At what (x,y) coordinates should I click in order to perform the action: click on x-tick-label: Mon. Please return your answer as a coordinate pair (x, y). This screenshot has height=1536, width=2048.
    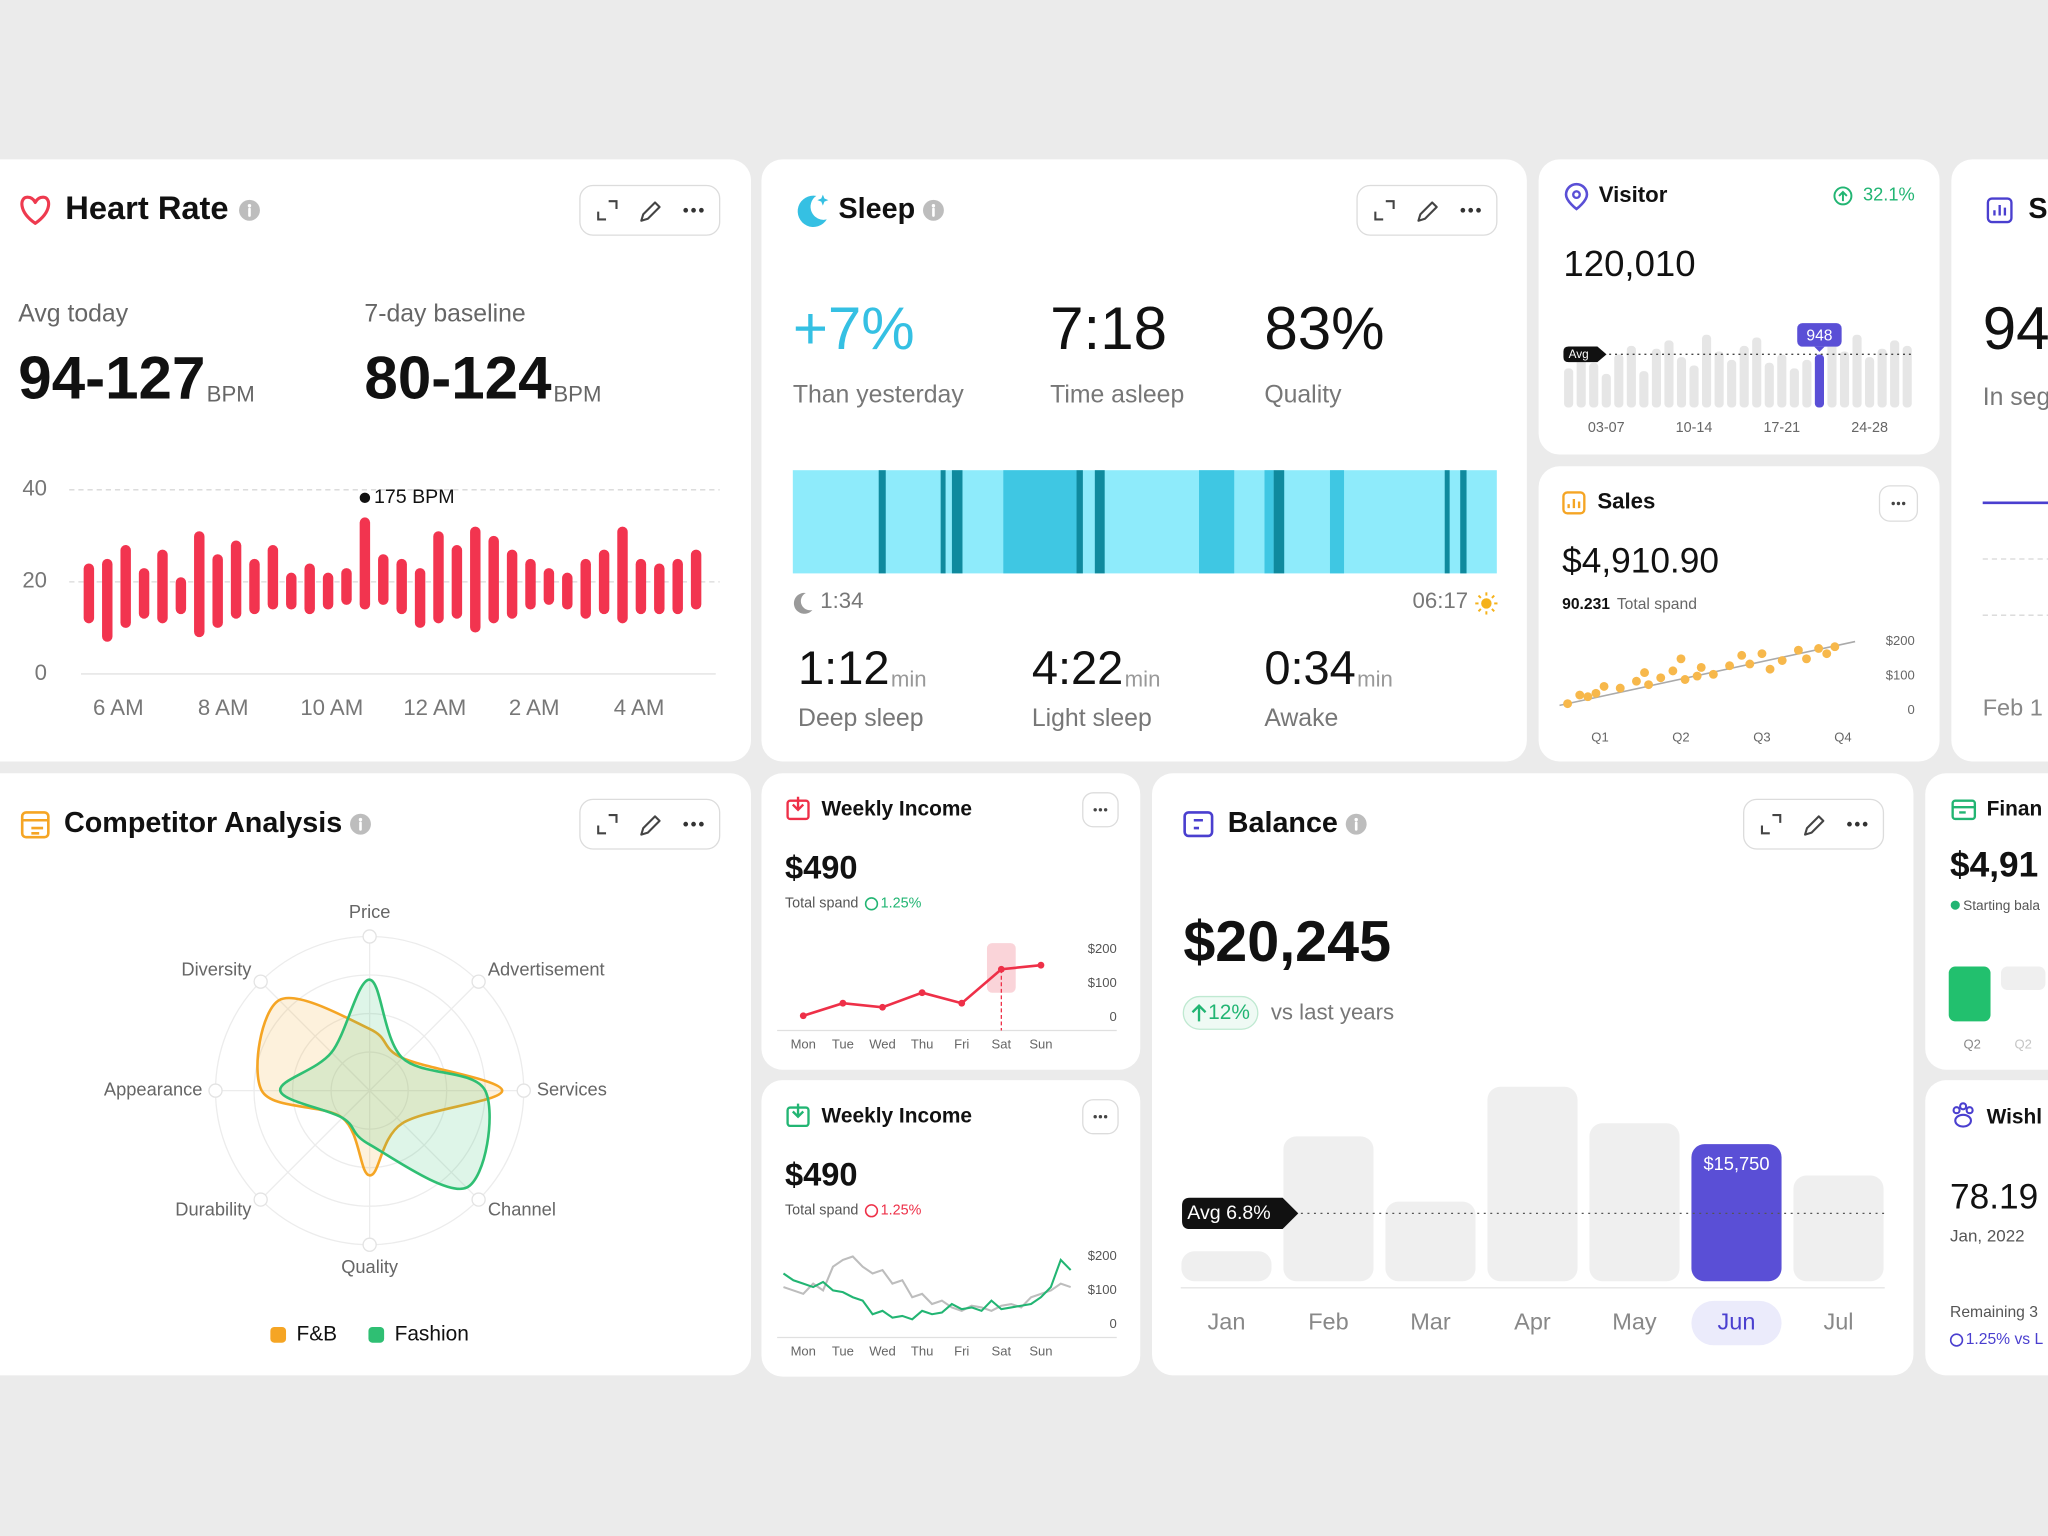
    Looking at the image, I should click on (803, 1043).